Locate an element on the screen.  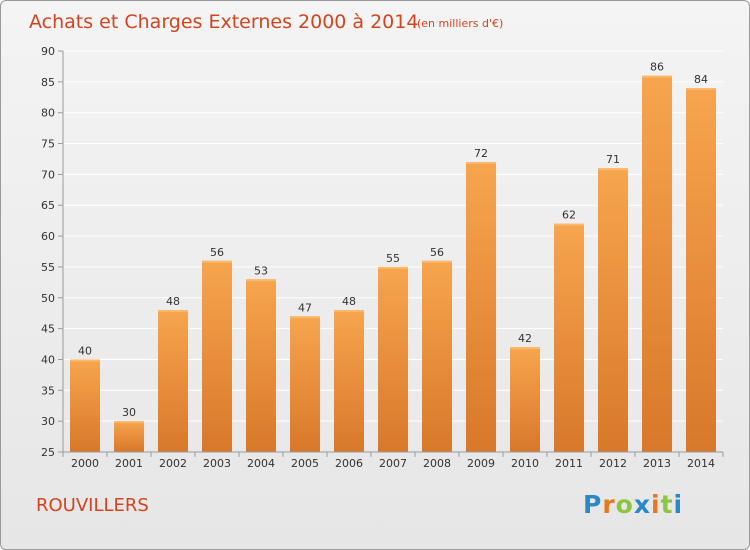
y-tick-label: 35 is located at coordinates (48, 390).